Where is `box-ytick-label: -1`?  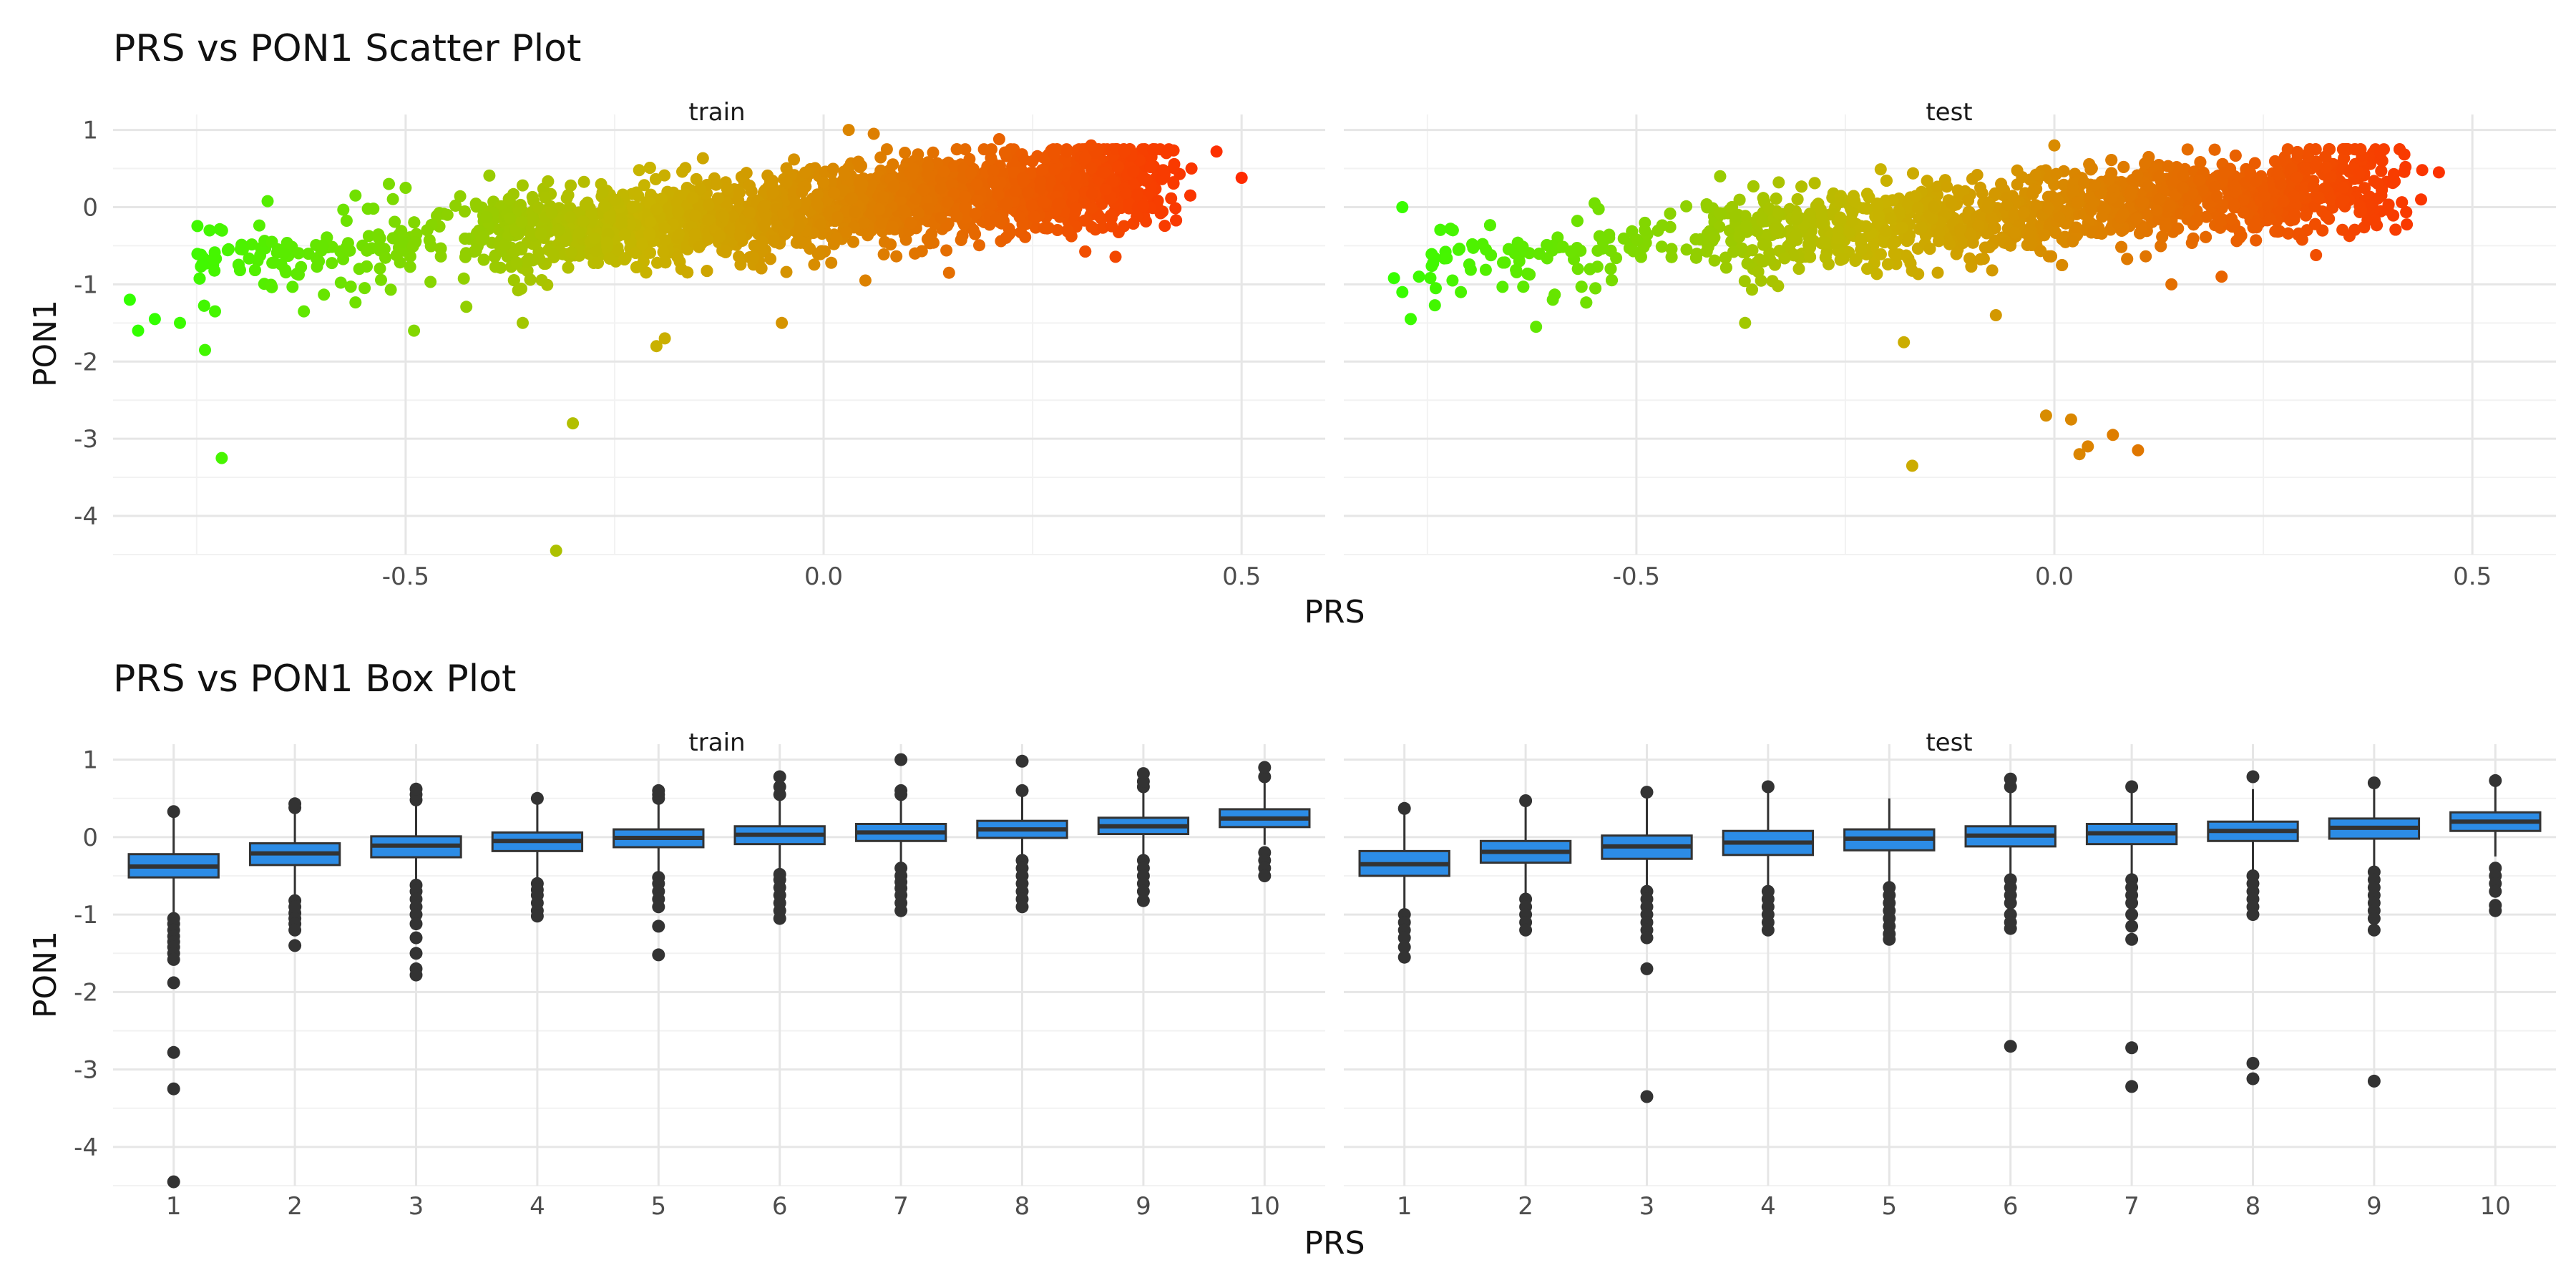 box-ytick-label: -1 is located at coordinates (86, 915).